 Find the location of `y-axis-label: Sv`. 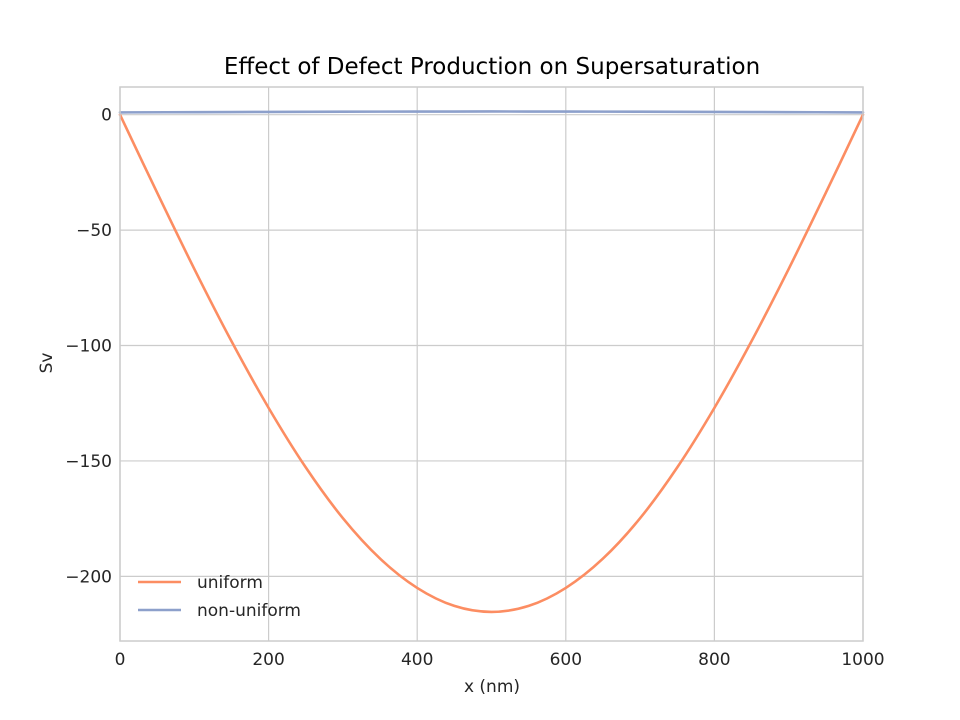

y-axis-label: Sv is located at coordinates (47, 363).